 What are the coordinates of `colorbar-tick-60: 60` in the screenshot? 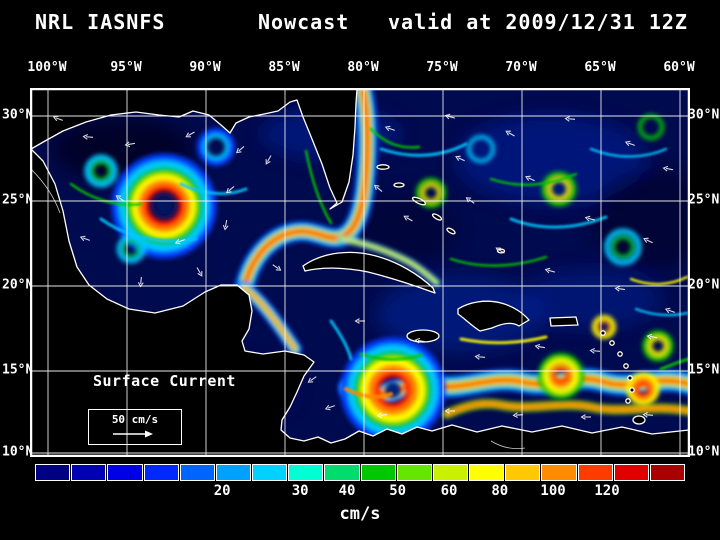 It's located at (449, 491).